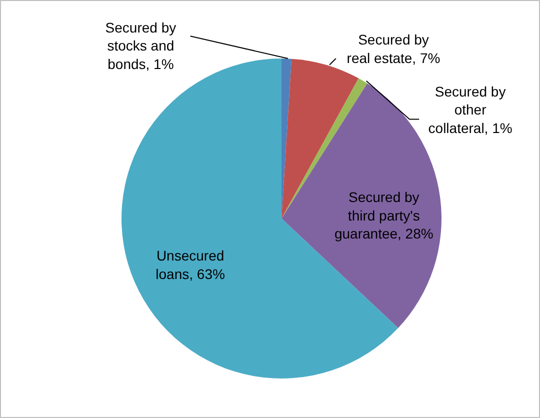 The height and width of the screenshot is (418, 540). What do you see at coordinates (140, 45) in the screenshot?
I see `slice-label: Secured by stocks and bonds, 1%` at bounding box center [140, 45].